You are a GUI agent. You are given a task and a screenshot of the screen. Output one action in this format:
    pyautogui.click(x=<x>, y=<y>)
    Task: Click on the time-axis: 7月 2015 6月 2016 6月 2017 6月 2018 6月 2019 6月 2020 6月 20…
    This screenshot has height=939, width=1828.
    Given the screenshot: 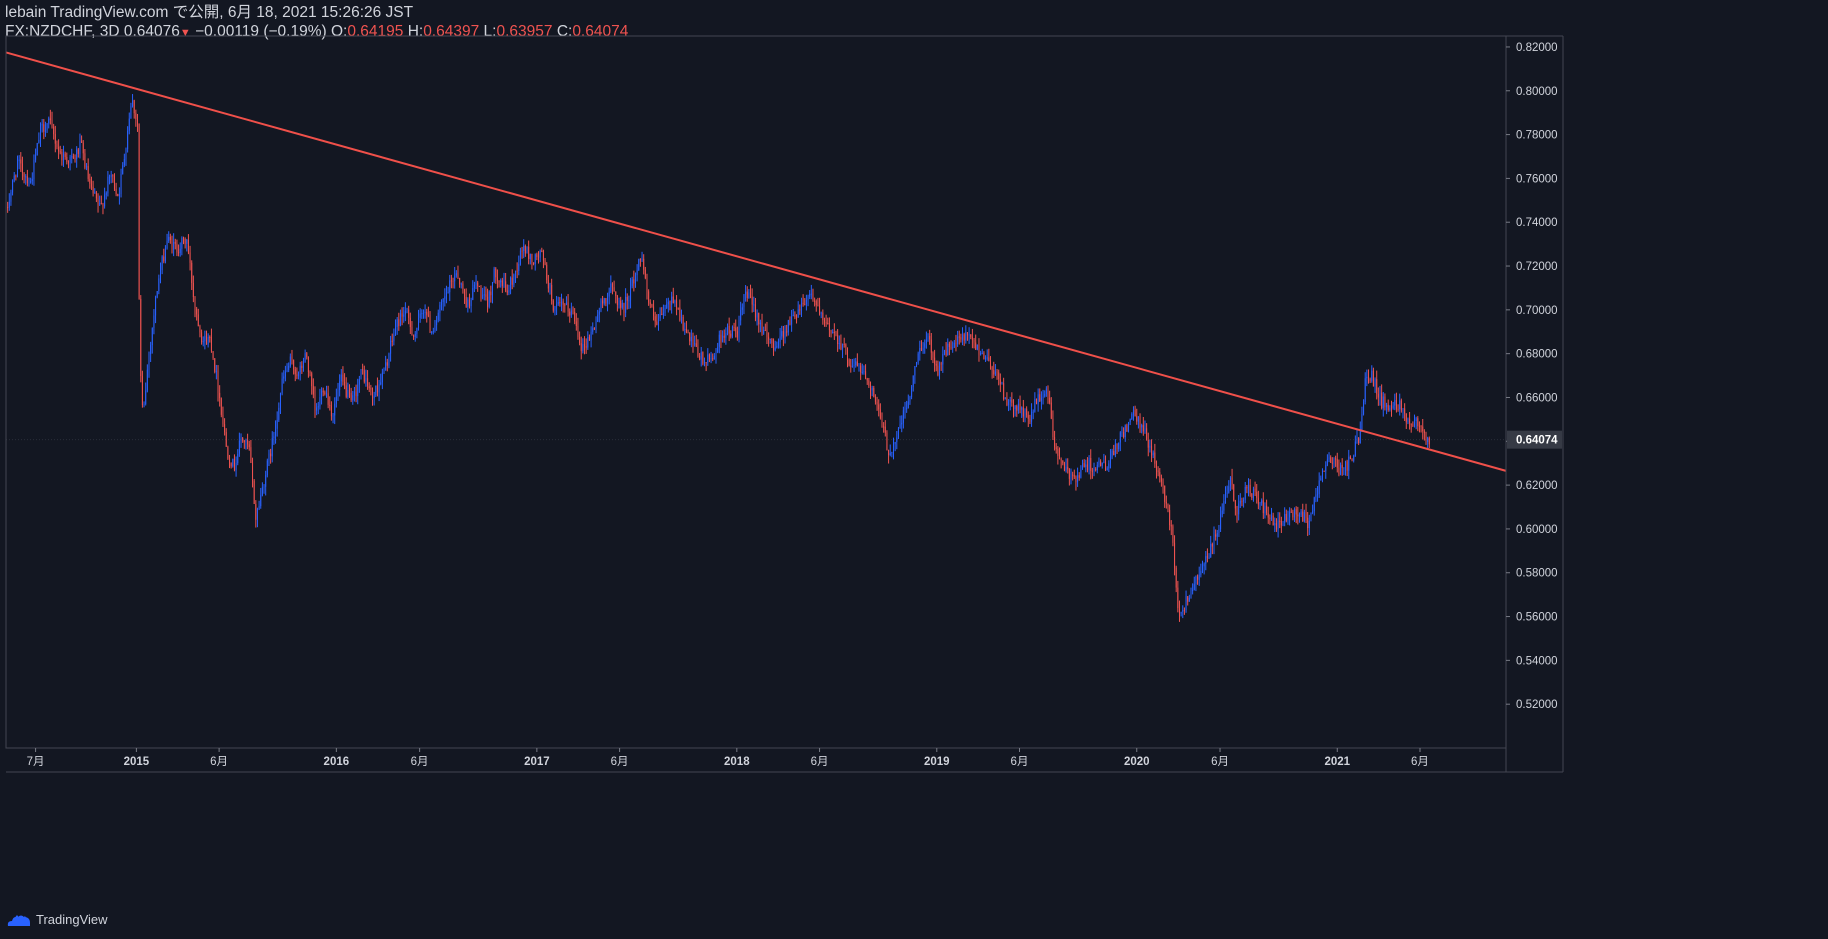 What is the action you would take?
    pyautogui.click(x=728, y=758)
    